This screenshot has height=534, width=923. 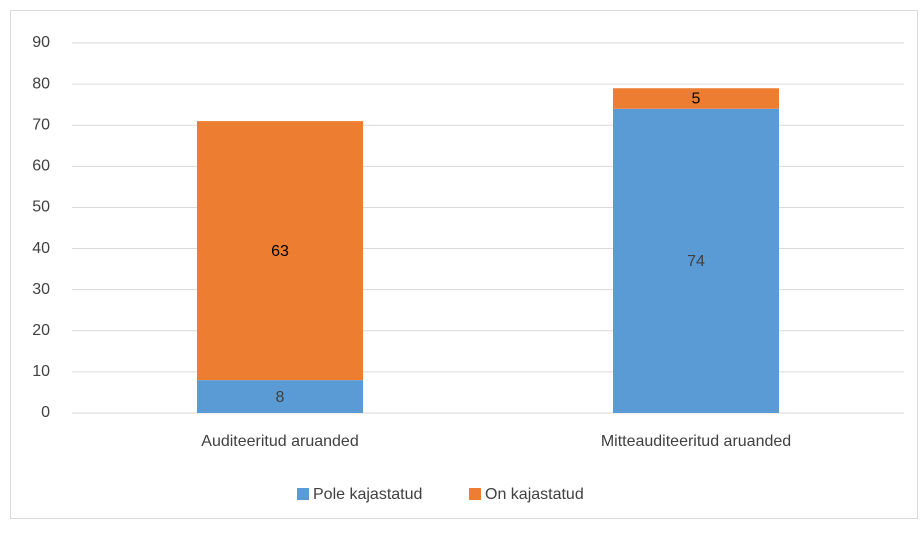 What do you see at coordinates (45, 412) in the screenshot?
I see `y-tick-label: 0` at bounding box center [45, 412].